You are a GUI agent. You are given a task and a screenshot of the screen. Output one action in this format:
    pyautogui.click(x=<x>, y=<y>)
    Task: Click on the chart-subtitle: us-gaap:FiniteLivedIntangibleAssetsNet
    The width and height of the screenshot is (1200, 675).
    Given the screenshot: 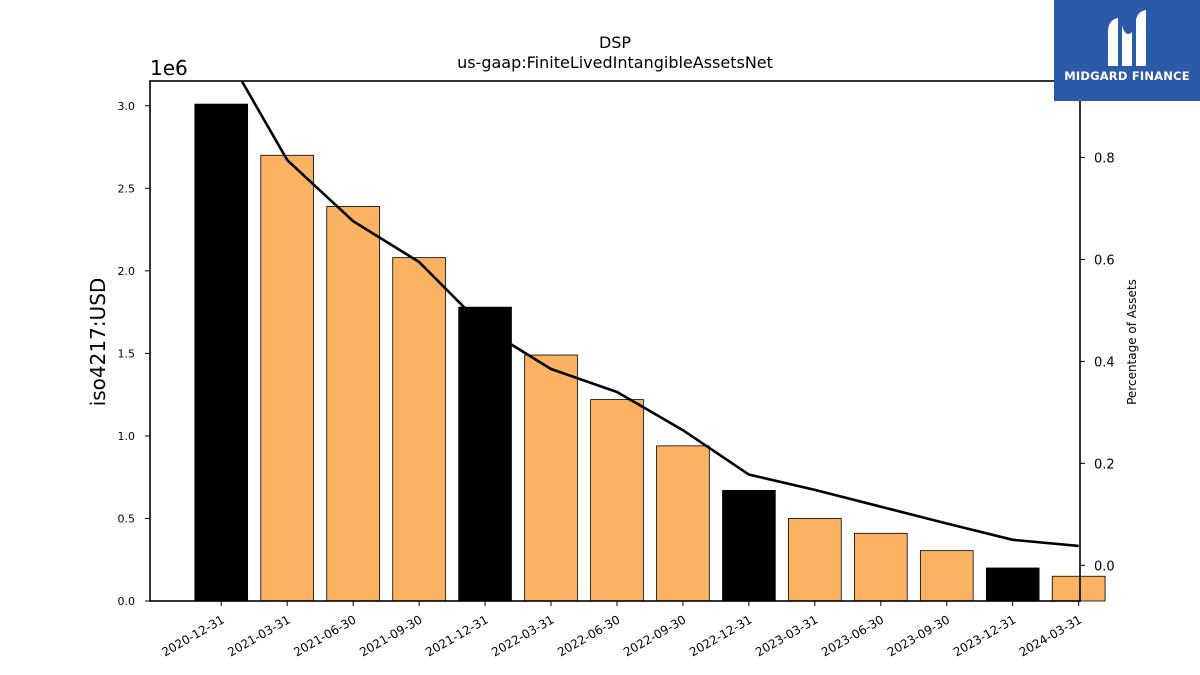 What is the action you would take?
    pyautogui.click(x=615, y=62)
    